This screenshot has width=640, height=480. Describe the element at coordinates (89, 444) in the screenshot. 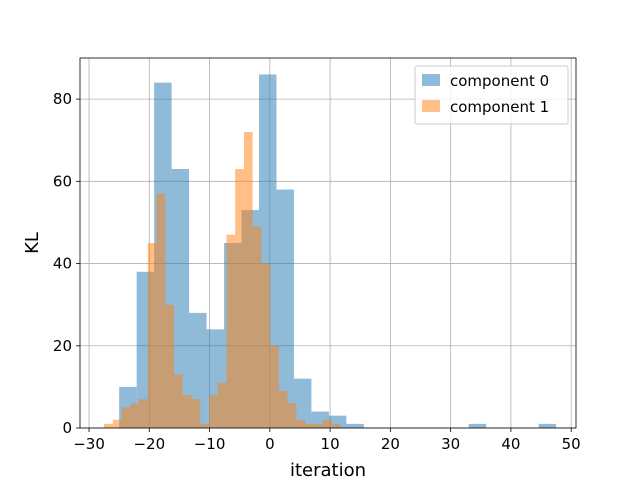

I see `x-tick-label: −30` at that location.